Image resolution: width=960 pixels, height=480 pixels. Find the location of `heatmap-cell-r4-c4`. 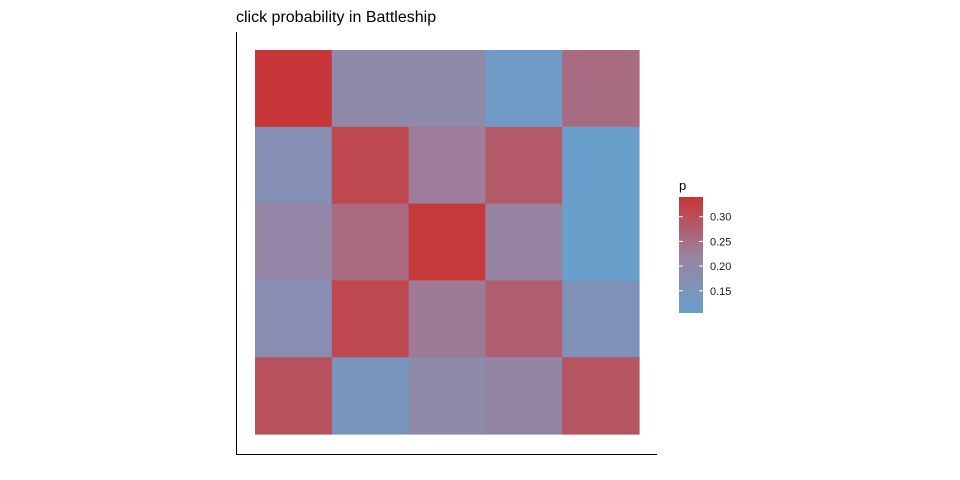

heatmap-cell-r4-c4 is located at coordinates (524, 319).